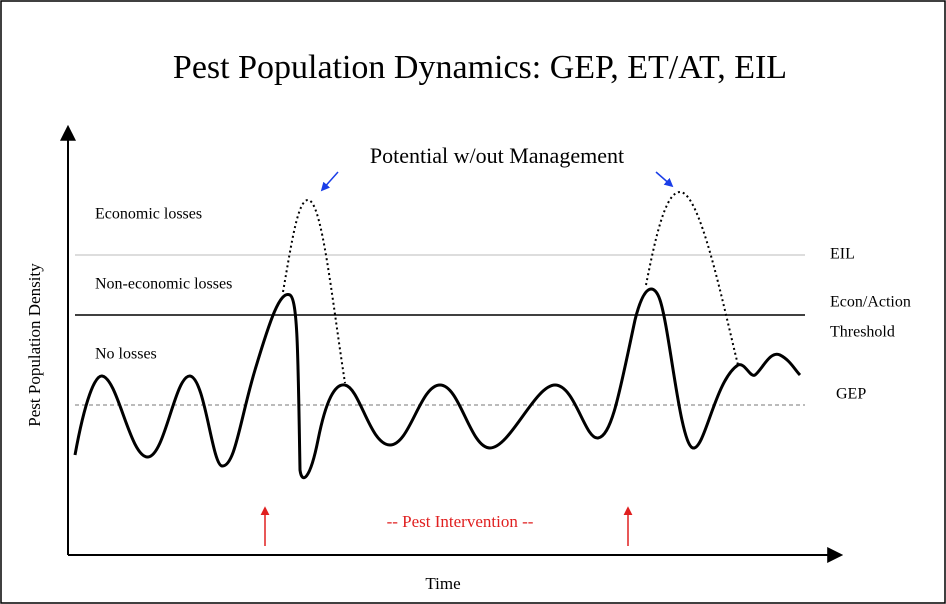 Image resolution: width=946 pixels, height=604 pixels. I want to click on y-axis-label: Pest Population Density, so click(34, 345).